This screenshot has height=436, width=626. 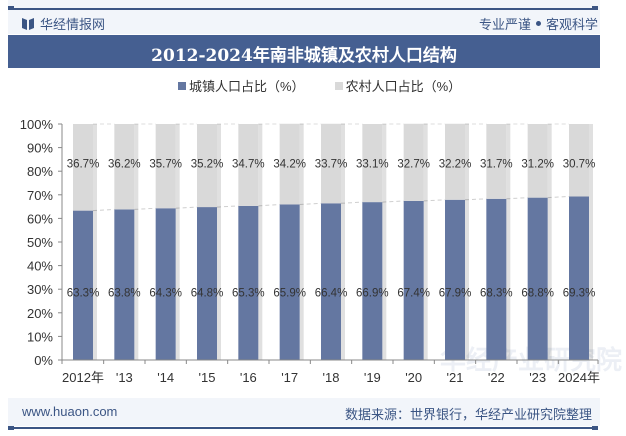 I want to click on legend-label-rural: 农村人口占比（%）, so click(x=403, y=86).